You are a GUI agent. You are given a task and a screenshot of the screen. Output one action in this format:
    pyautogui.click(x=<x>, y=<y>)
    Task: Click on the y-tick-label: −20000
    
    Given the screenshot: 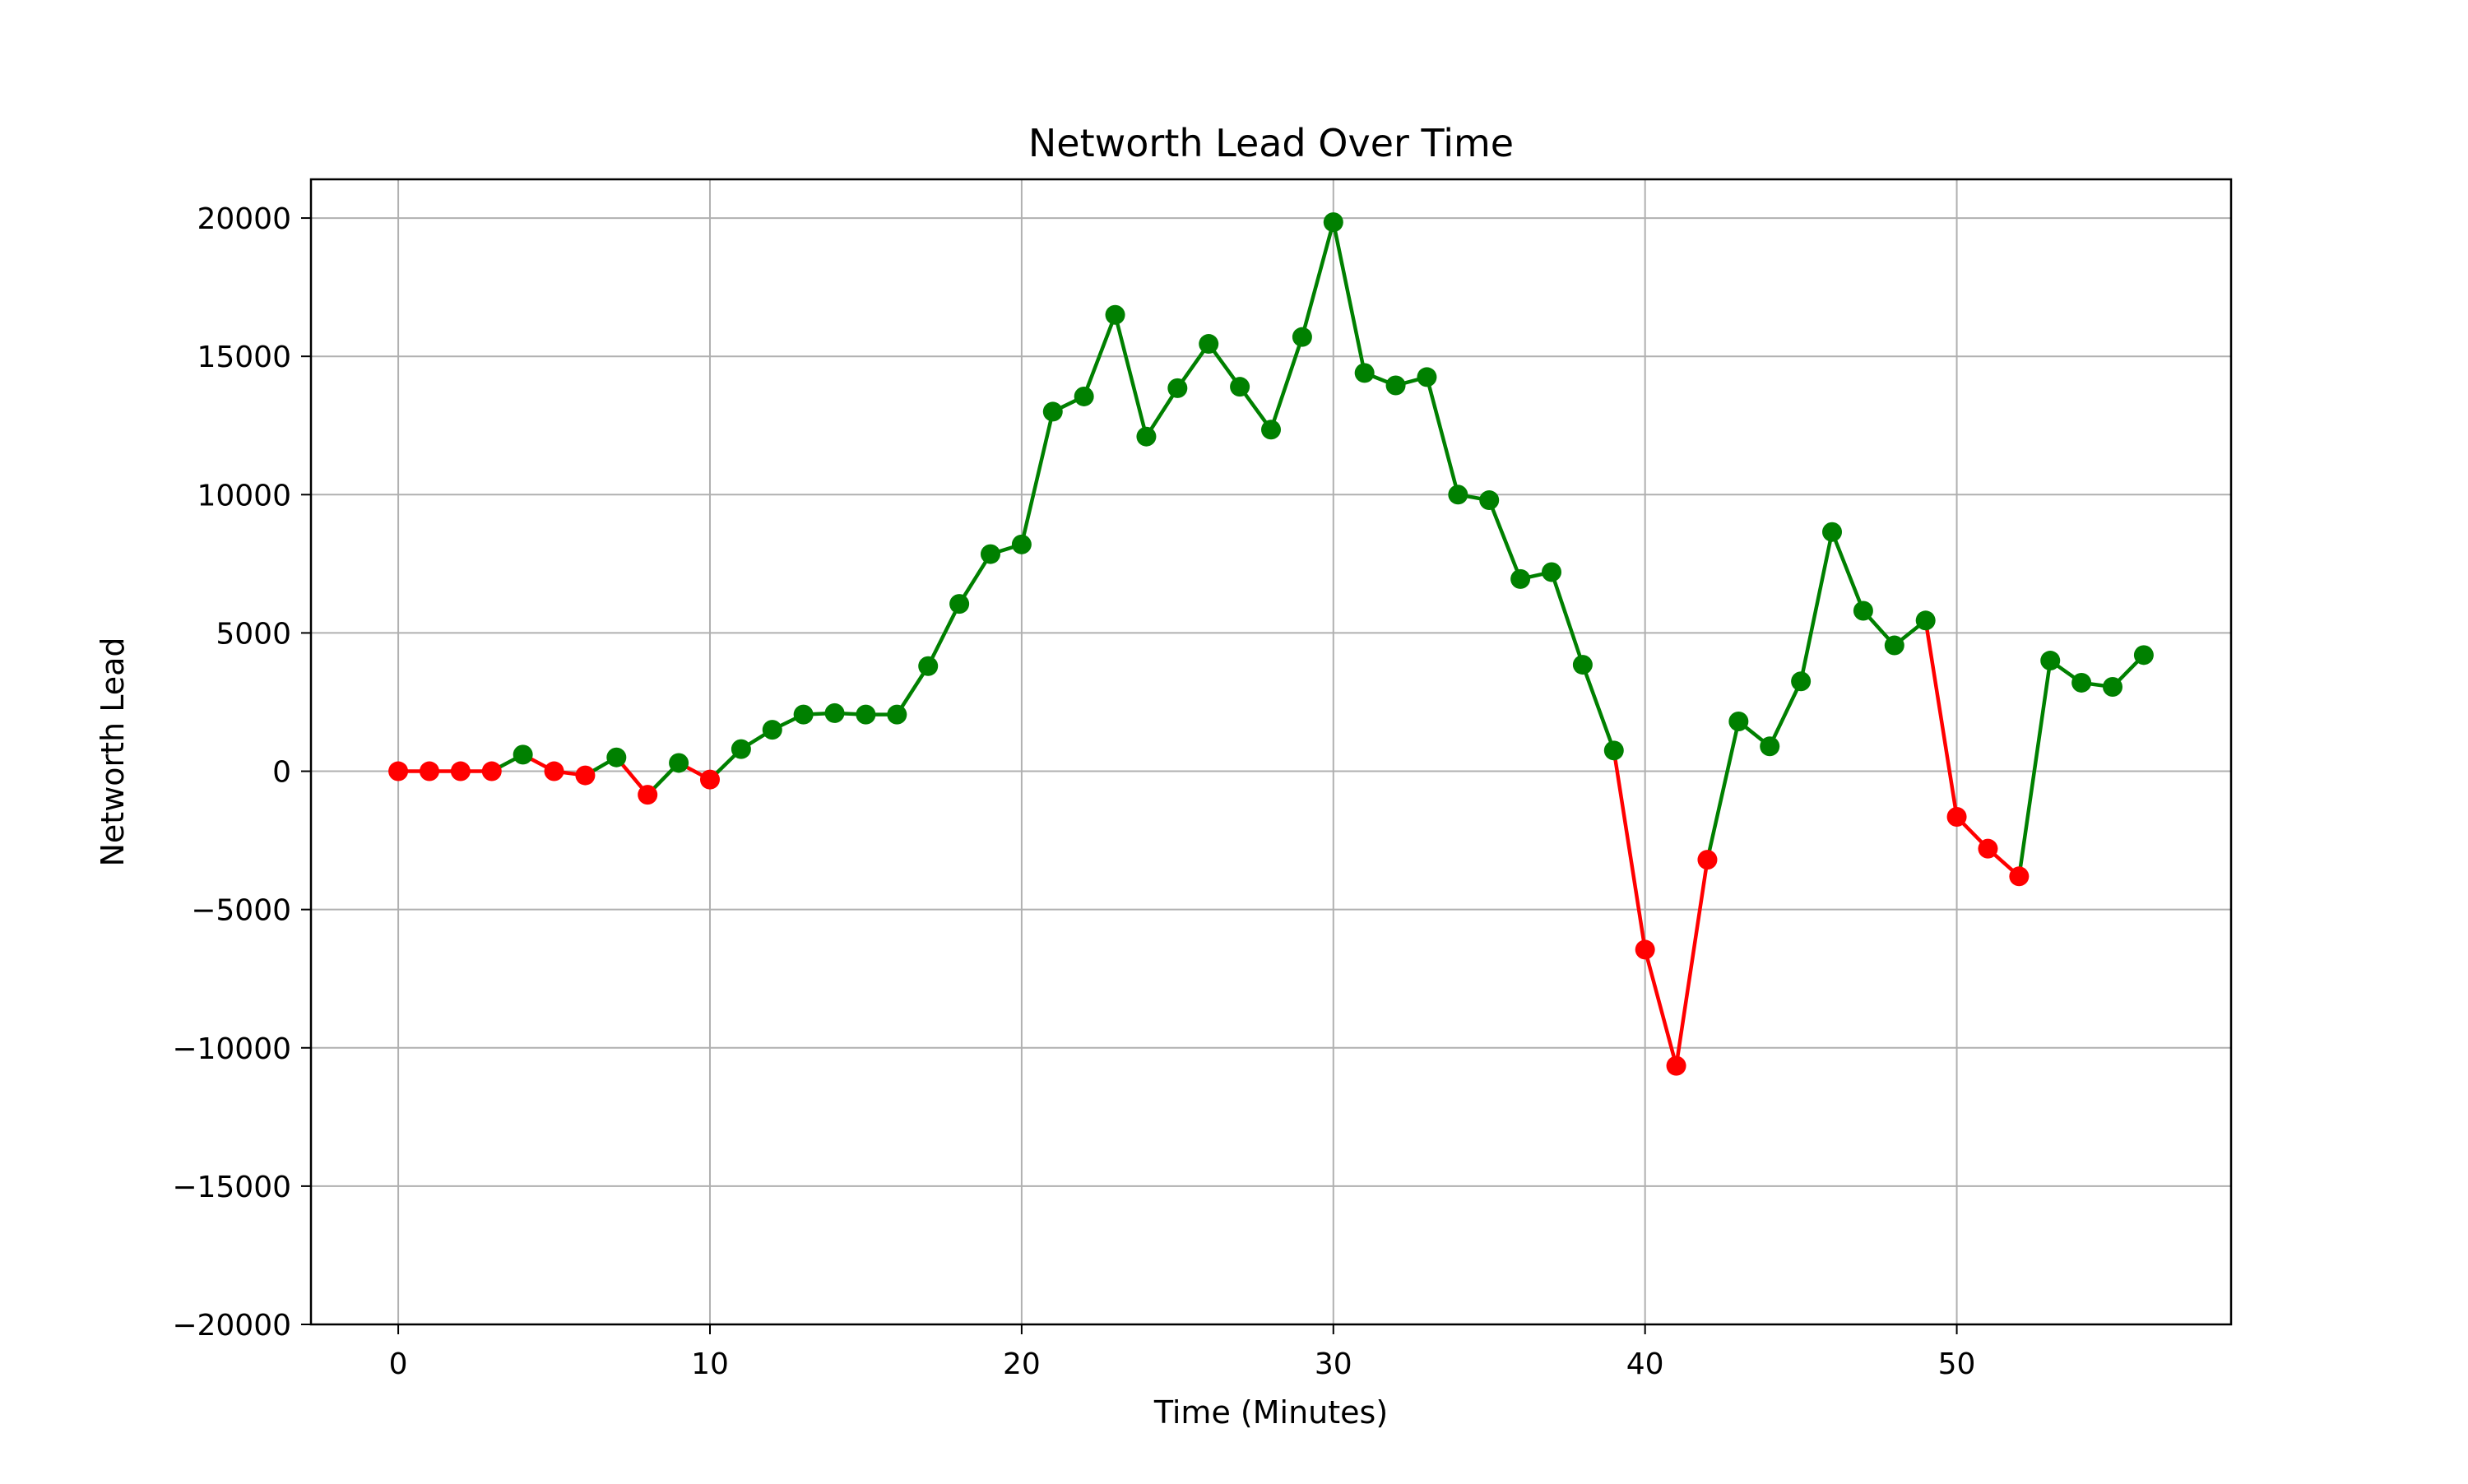 What is the action you would take?
    pyautogui.click(x=231, y=1326)
    